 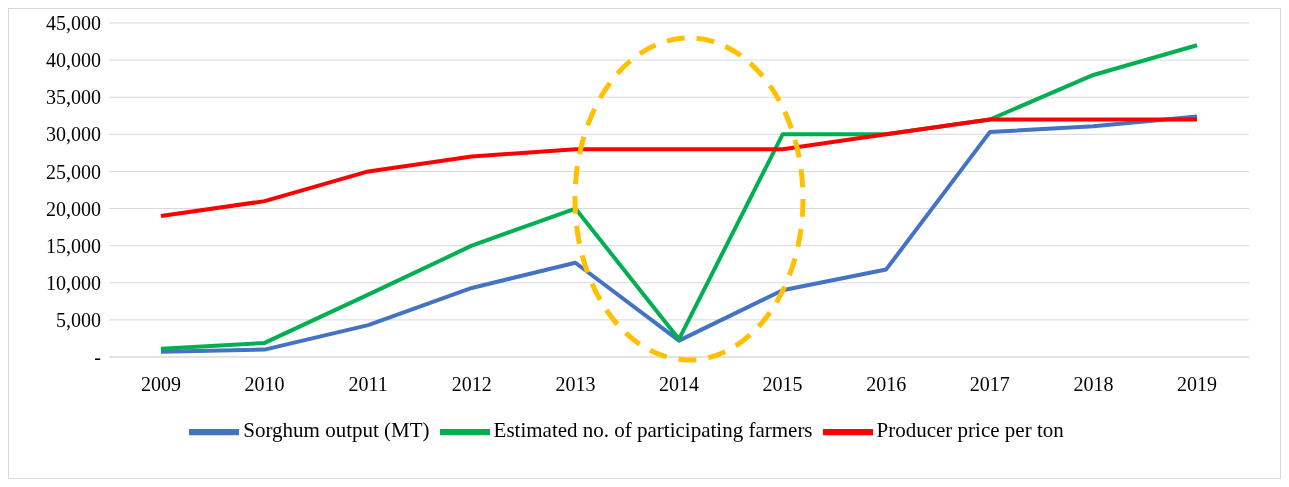 What do you see at coordinates (1197, 384) in the screenshot?
I see `x-tick-label: 2019` at bounding box center [1197, 384].